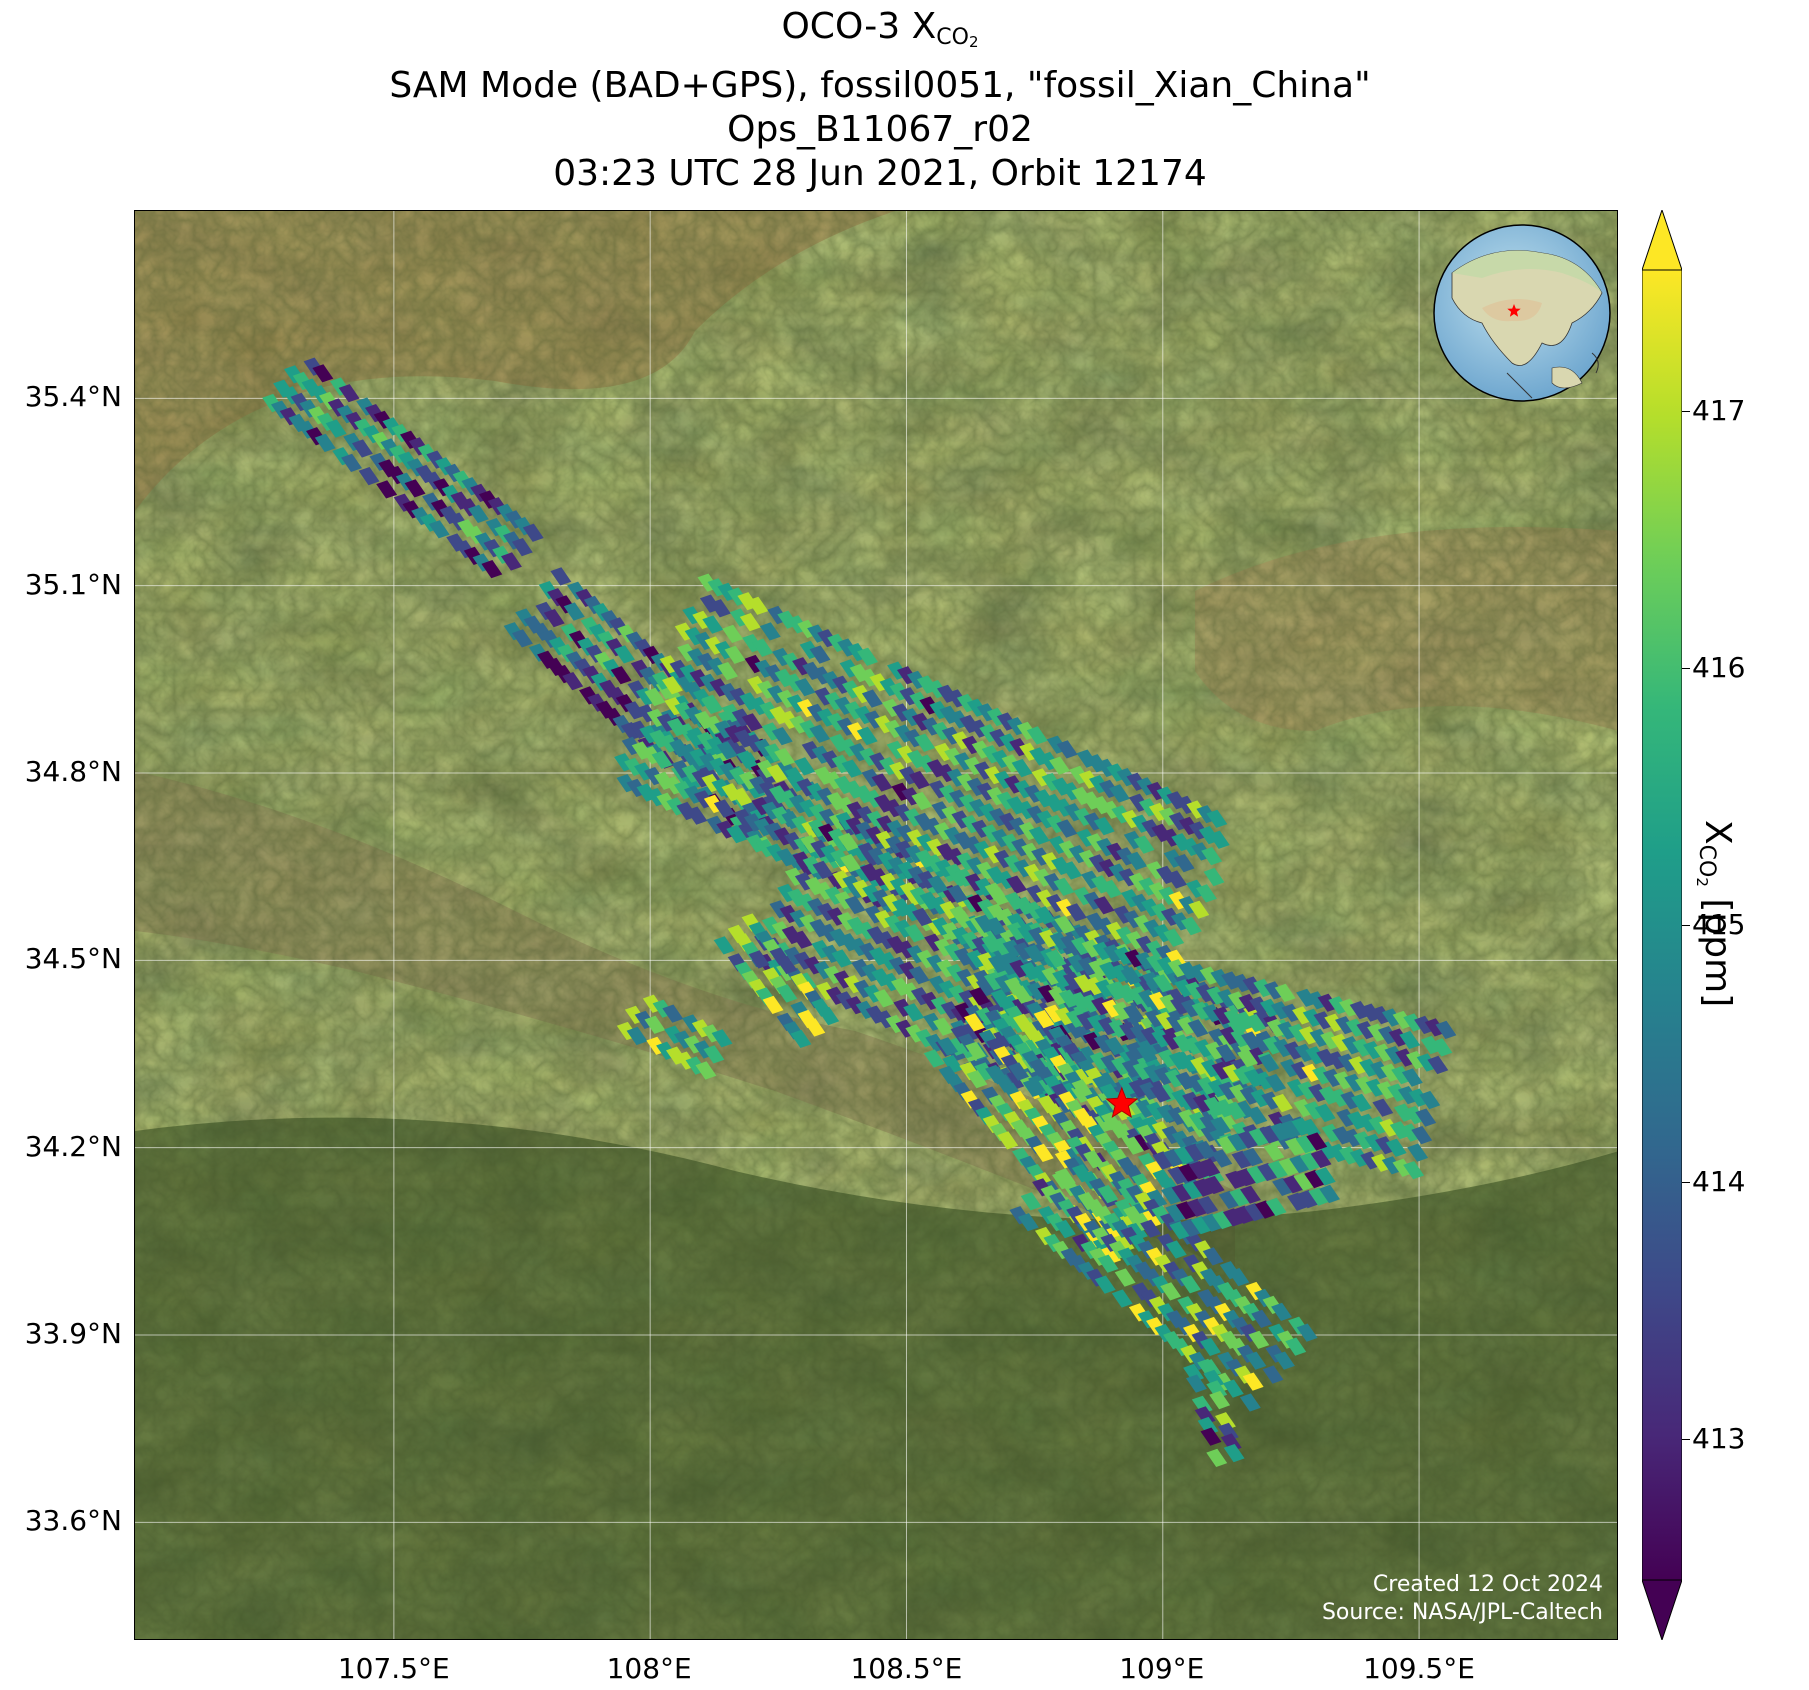 The height and width of the screenshot is (1690, 1809). Describe the element at coordinates (1527, 271) in the screenshot. I see `globe-siberia` at that location.